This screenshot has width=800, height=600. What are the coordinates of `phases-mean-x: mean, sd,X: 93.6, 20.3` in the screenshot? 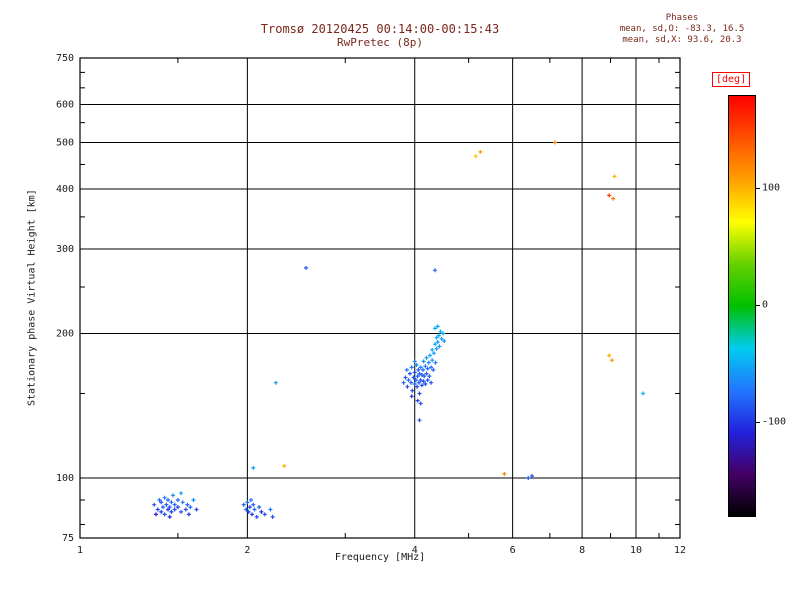 It's located at (682, 40).